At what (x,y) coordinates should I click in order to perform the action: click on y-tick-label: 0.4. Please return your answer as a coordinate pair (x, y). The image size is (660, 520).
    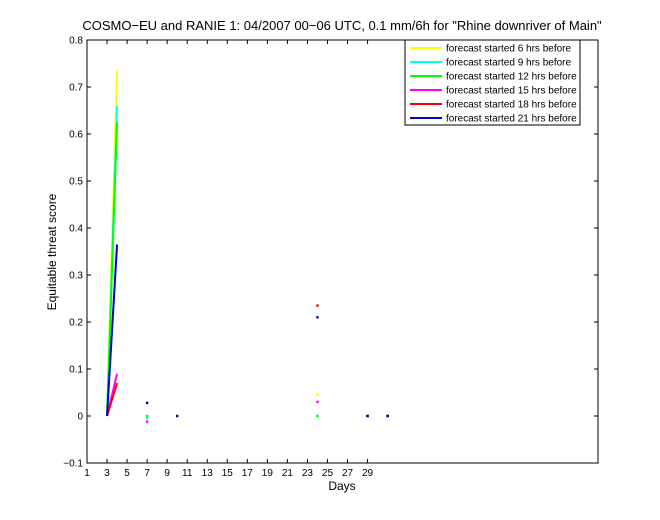
    Looking at the image, I should click on (76, 229).